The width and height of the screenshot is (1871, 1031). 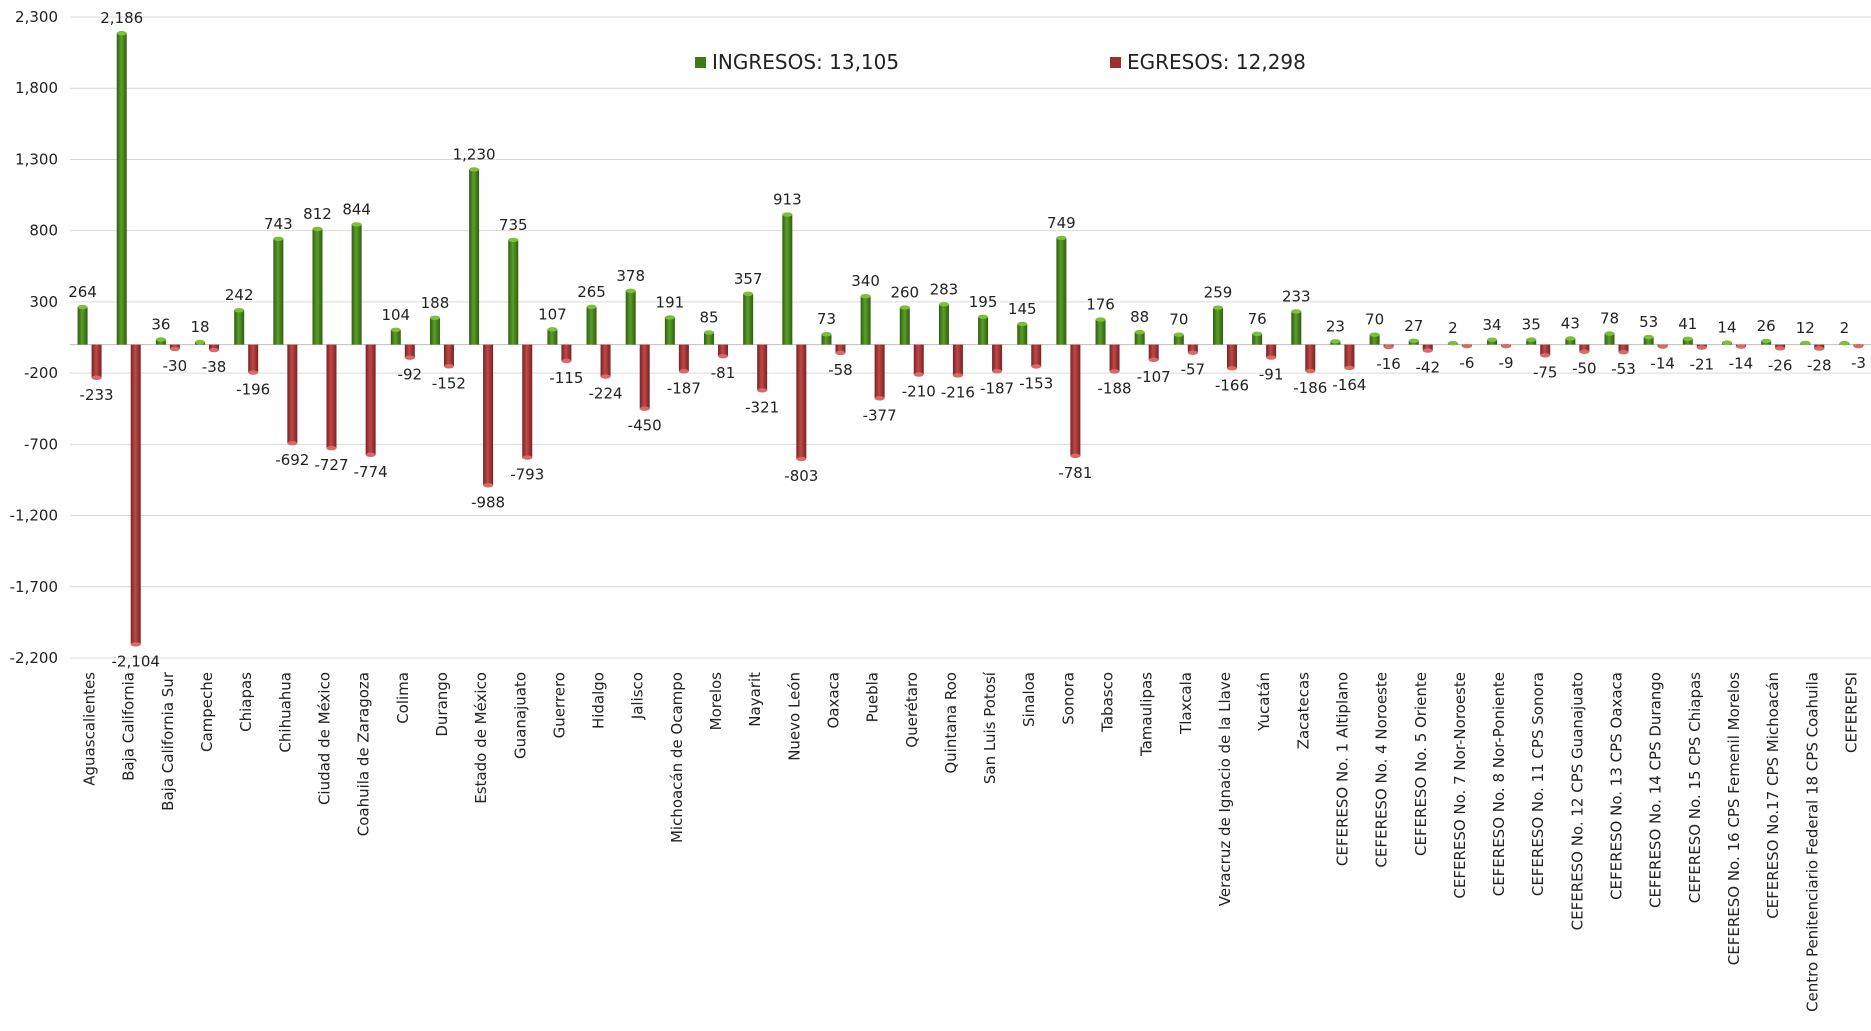 I want to click on y-tick-label: 300, so click(x=43, y=302).